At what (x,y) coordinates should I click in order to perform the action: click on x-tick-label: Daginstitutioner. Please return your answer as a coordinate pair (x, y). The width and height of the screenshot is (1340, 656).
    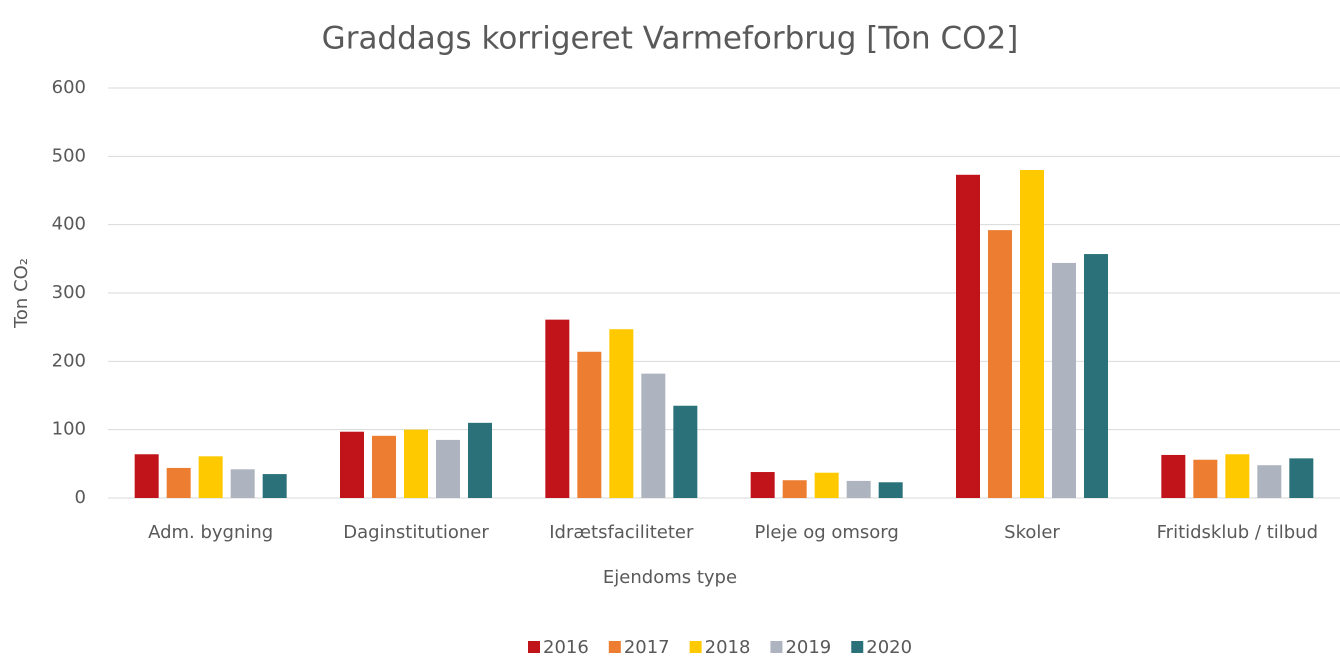
    Looking at the image, I should click on (416, 532).